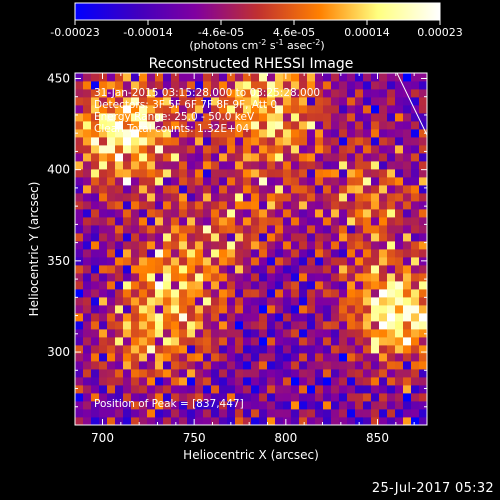 This screenshot has width=500, height=500. What do you see at coordinates (294, 32) in the screenshot?
I see `colorbar-tick-label: 4.6e-05` at bounding box center [294, 32].